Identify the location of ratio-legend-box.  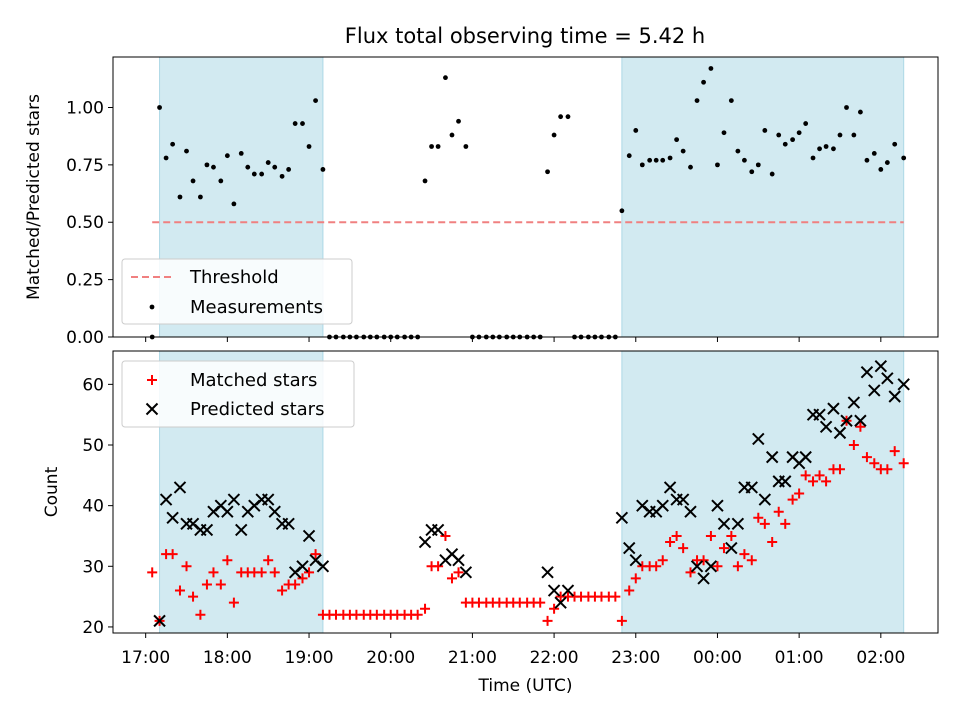
(237, 291).